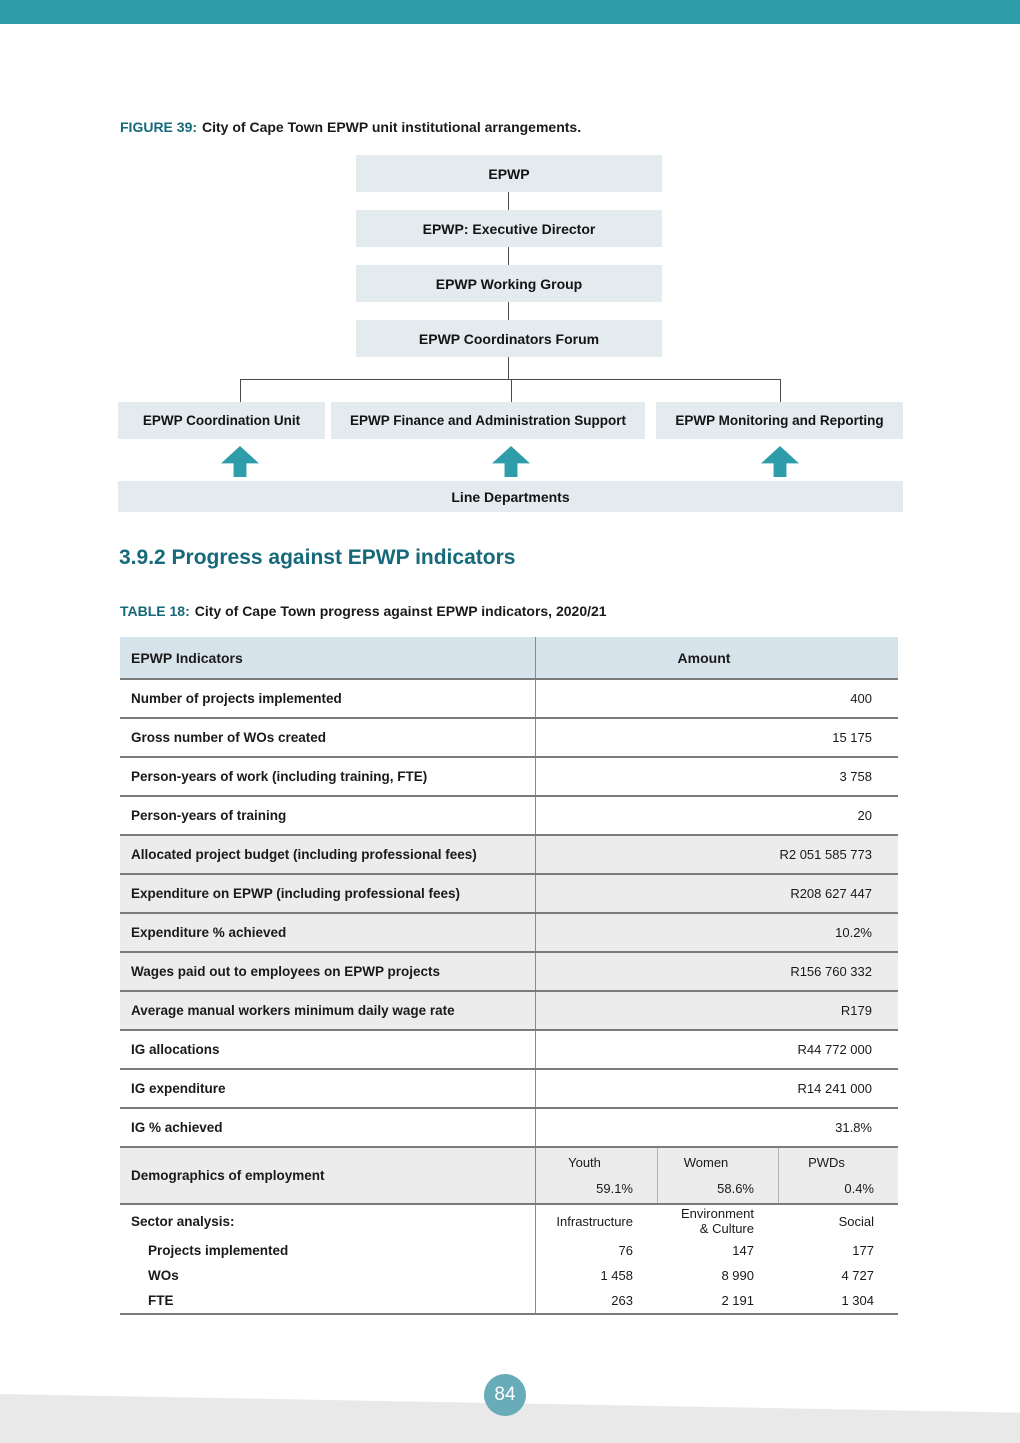  I want to click on demo-col-pwds: PWDs 0.4%, so click(838, 1175).